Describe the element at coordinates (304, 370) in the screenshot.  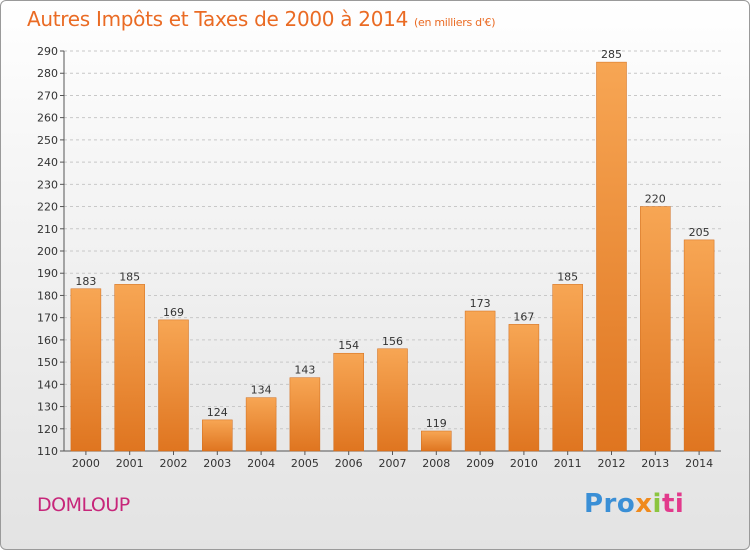
I see `data-label: 143` at that location.